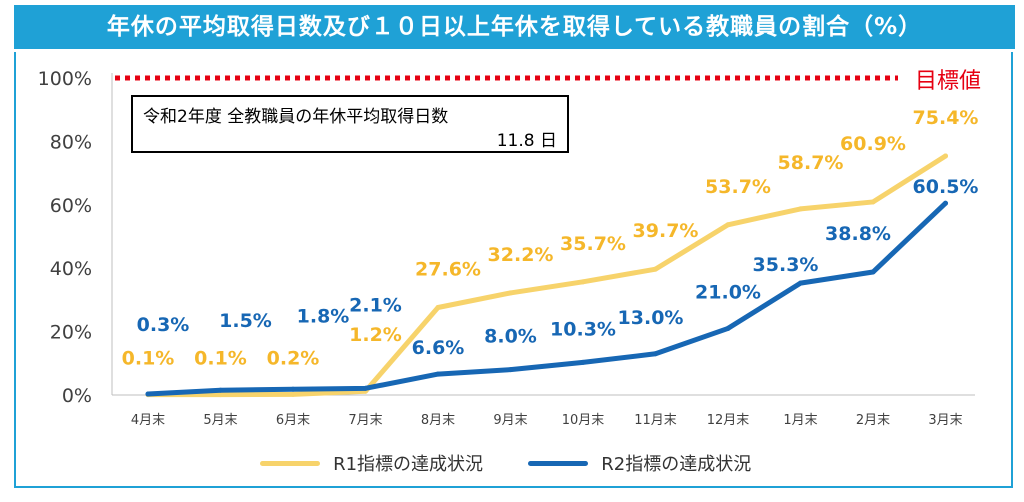  What do you see at coordinates (525, 463) in the screenshot?
I see `legend: R1指標の達成状況 R2指標の達成状況` at bounding box center [525, 463].